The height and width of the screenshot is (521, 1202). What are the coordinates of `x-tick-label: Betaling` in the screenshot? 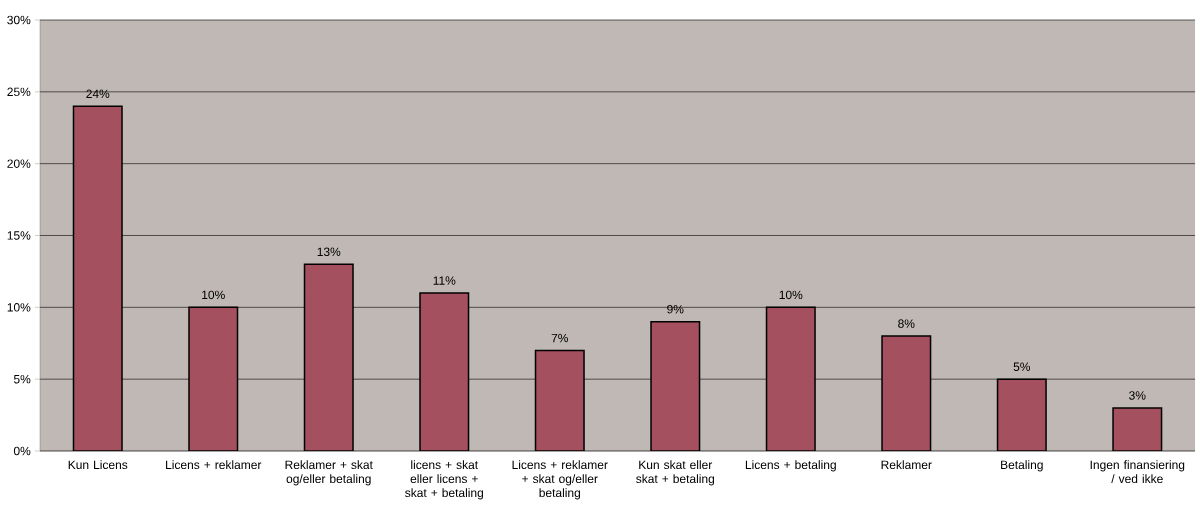 It's located at (1022, 466).